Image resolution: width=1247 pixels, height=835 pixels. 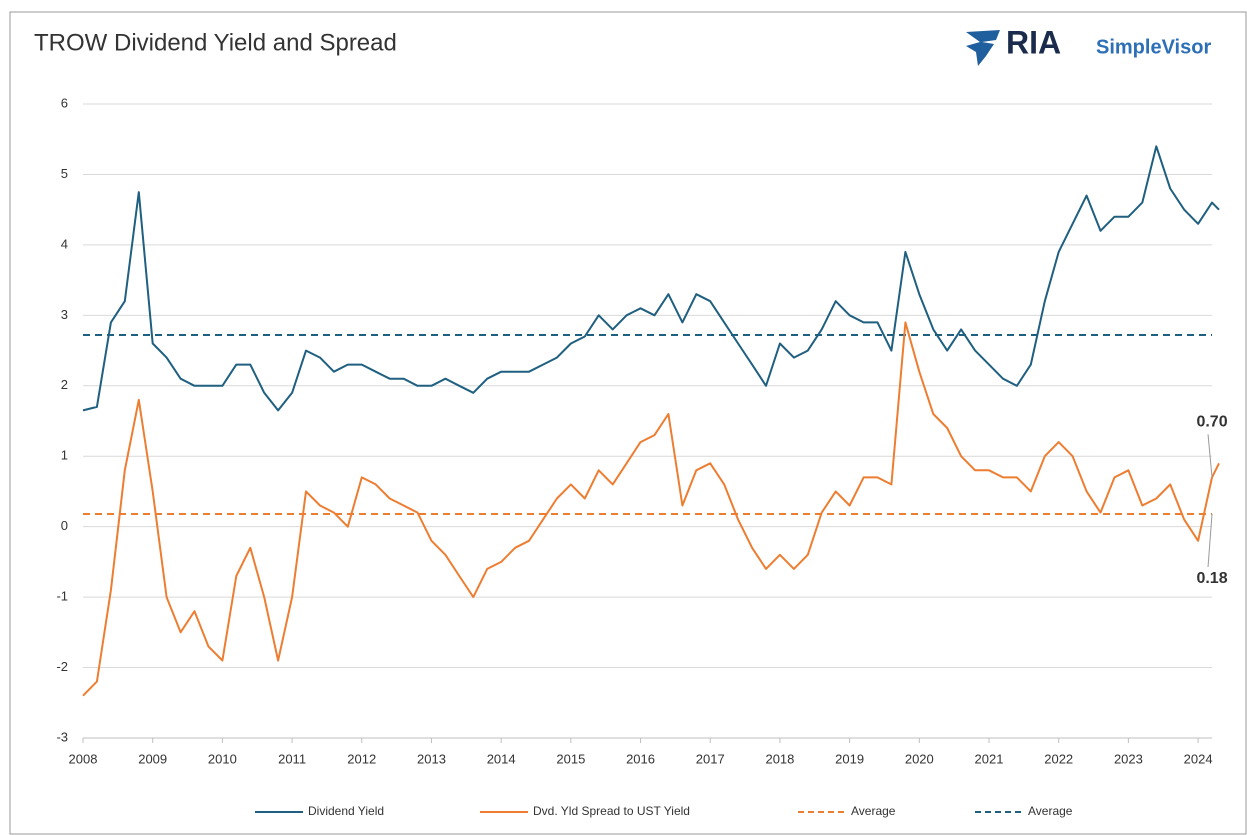 I want to click on y-tick-label: 2, so click(x=64, y=384).